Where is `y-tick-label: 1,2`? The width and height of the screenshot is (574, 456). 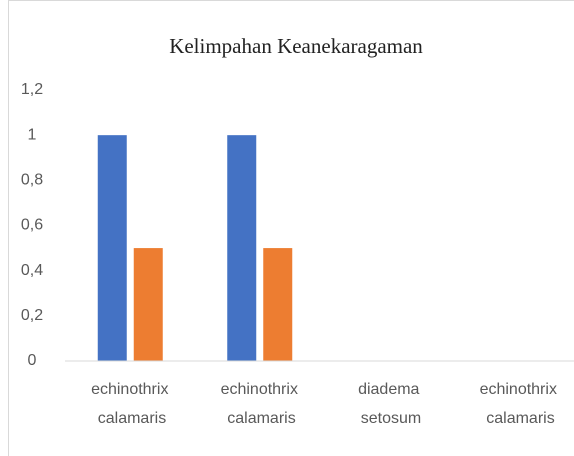
y-tick-label: 1,2 is located at coordinates (32, 89).